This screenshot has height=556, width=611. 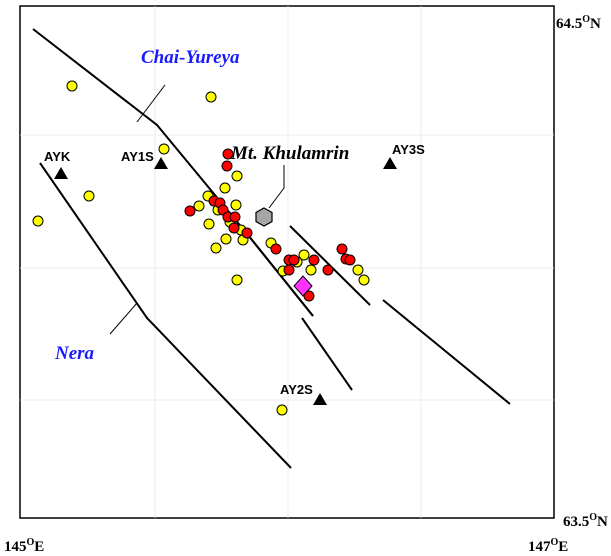 I want to click on coord-top-right: 64.5ON, so click(x=578, y=23).